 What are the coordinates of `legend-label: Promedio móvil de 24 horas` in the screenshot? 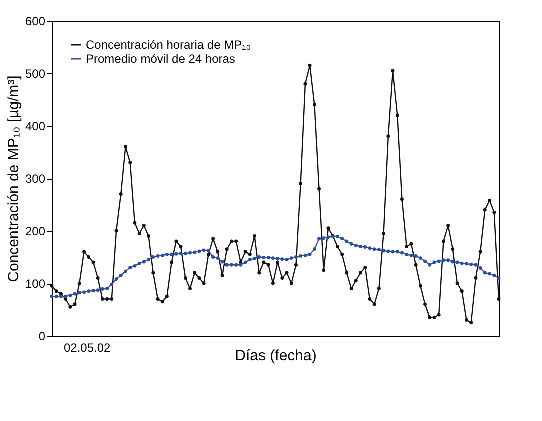 It's located at (161, 59).